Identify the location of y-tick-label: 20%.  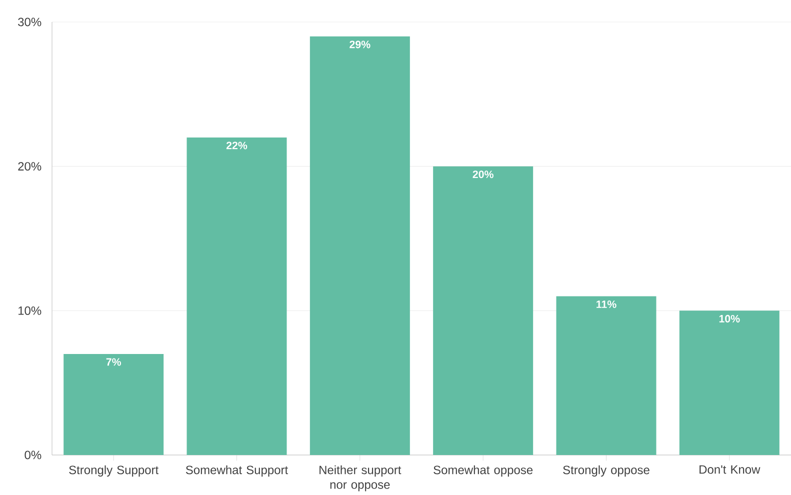
(30, 166).